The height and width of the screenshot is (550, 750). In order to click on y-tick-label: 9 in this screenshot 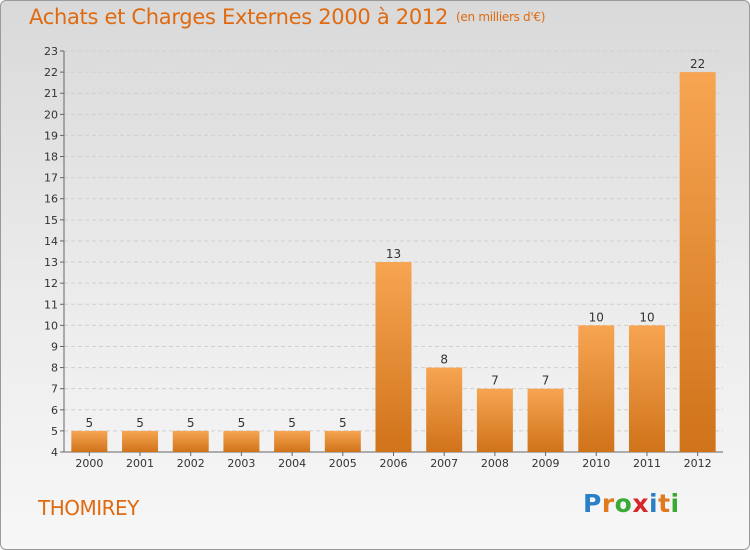, I will do `click(54, 346)`.